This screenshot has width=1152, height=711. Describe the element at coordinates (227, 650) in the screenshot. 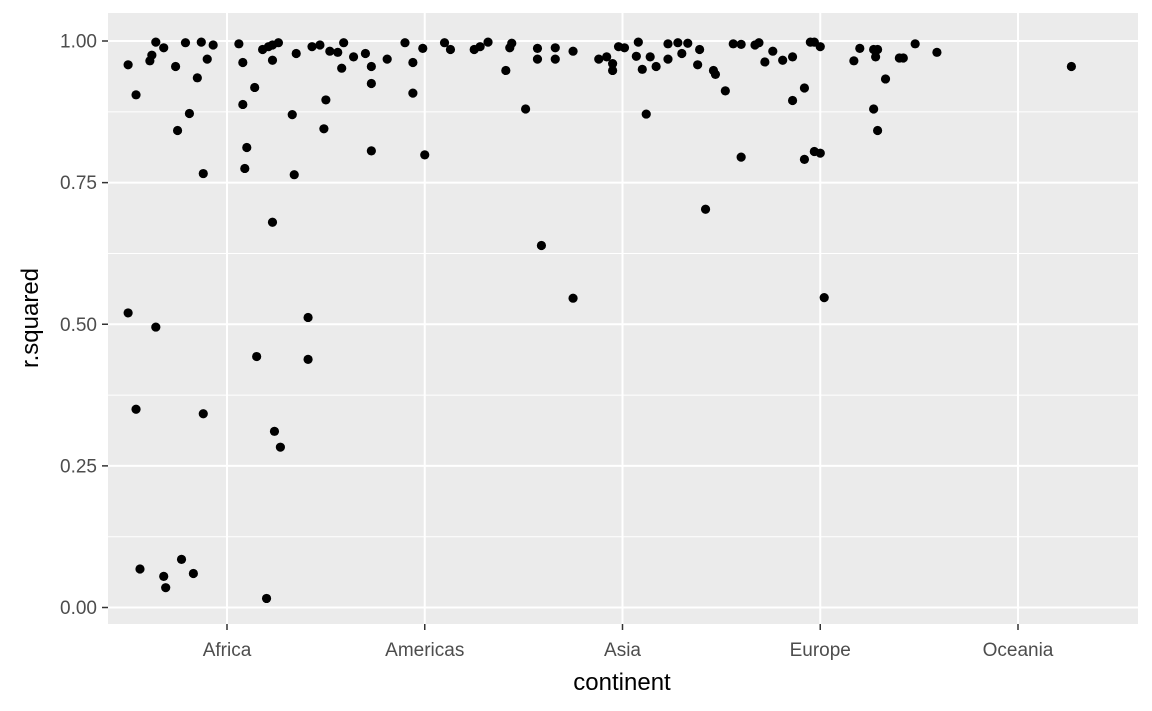

I see `x-tick-label: Africa` at that location.